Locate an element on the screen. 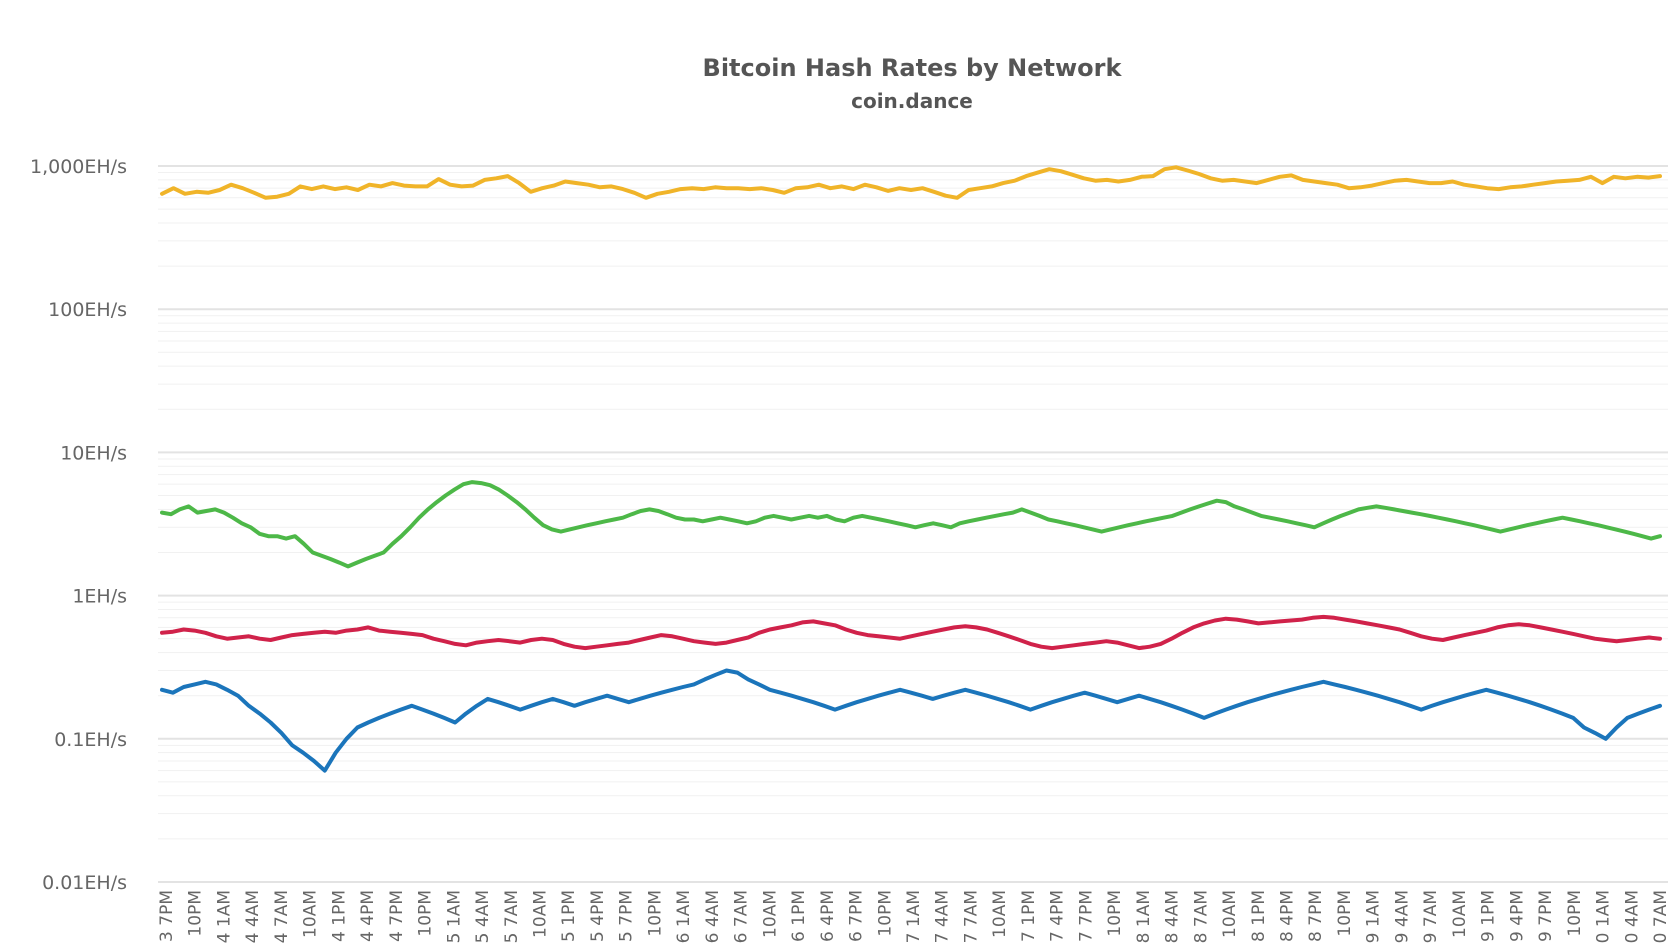  x-tick-label: 0 4AM is located at coordinates (1632, 916).